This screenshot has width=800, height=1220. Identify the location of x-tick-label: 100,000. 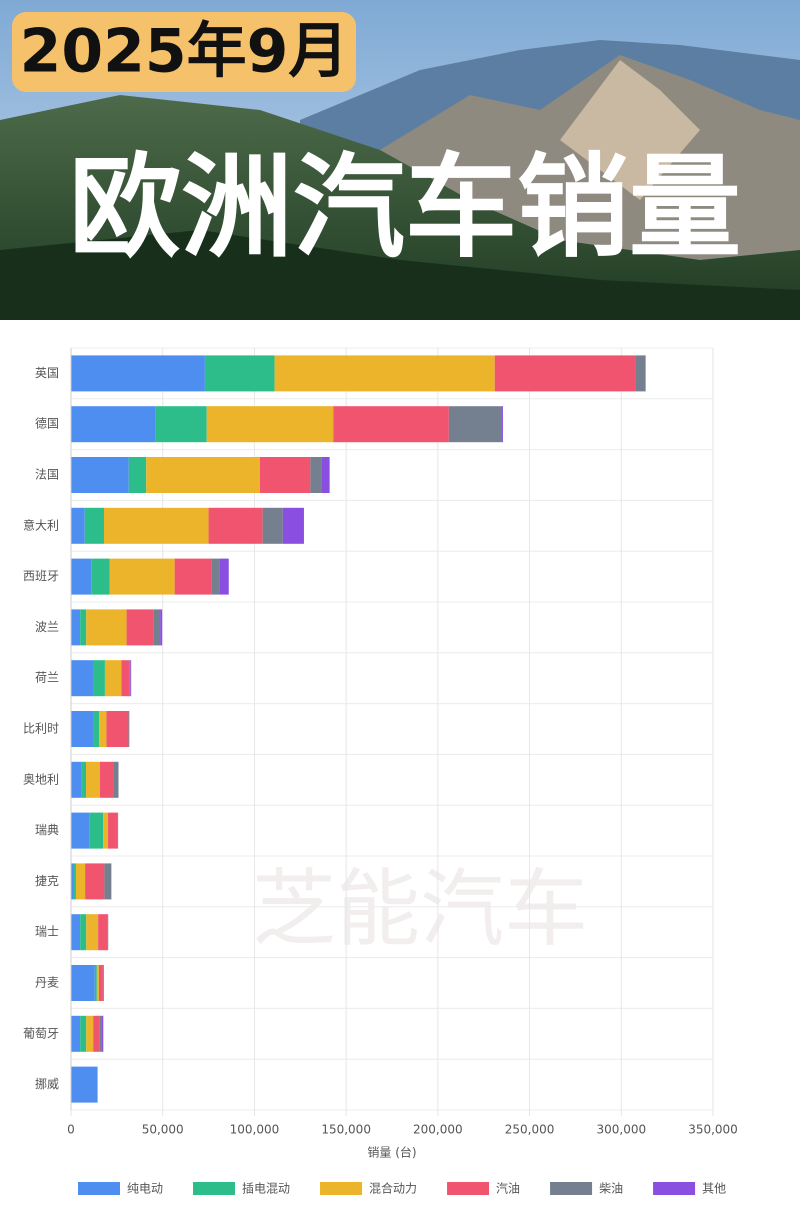
(255, 1130).